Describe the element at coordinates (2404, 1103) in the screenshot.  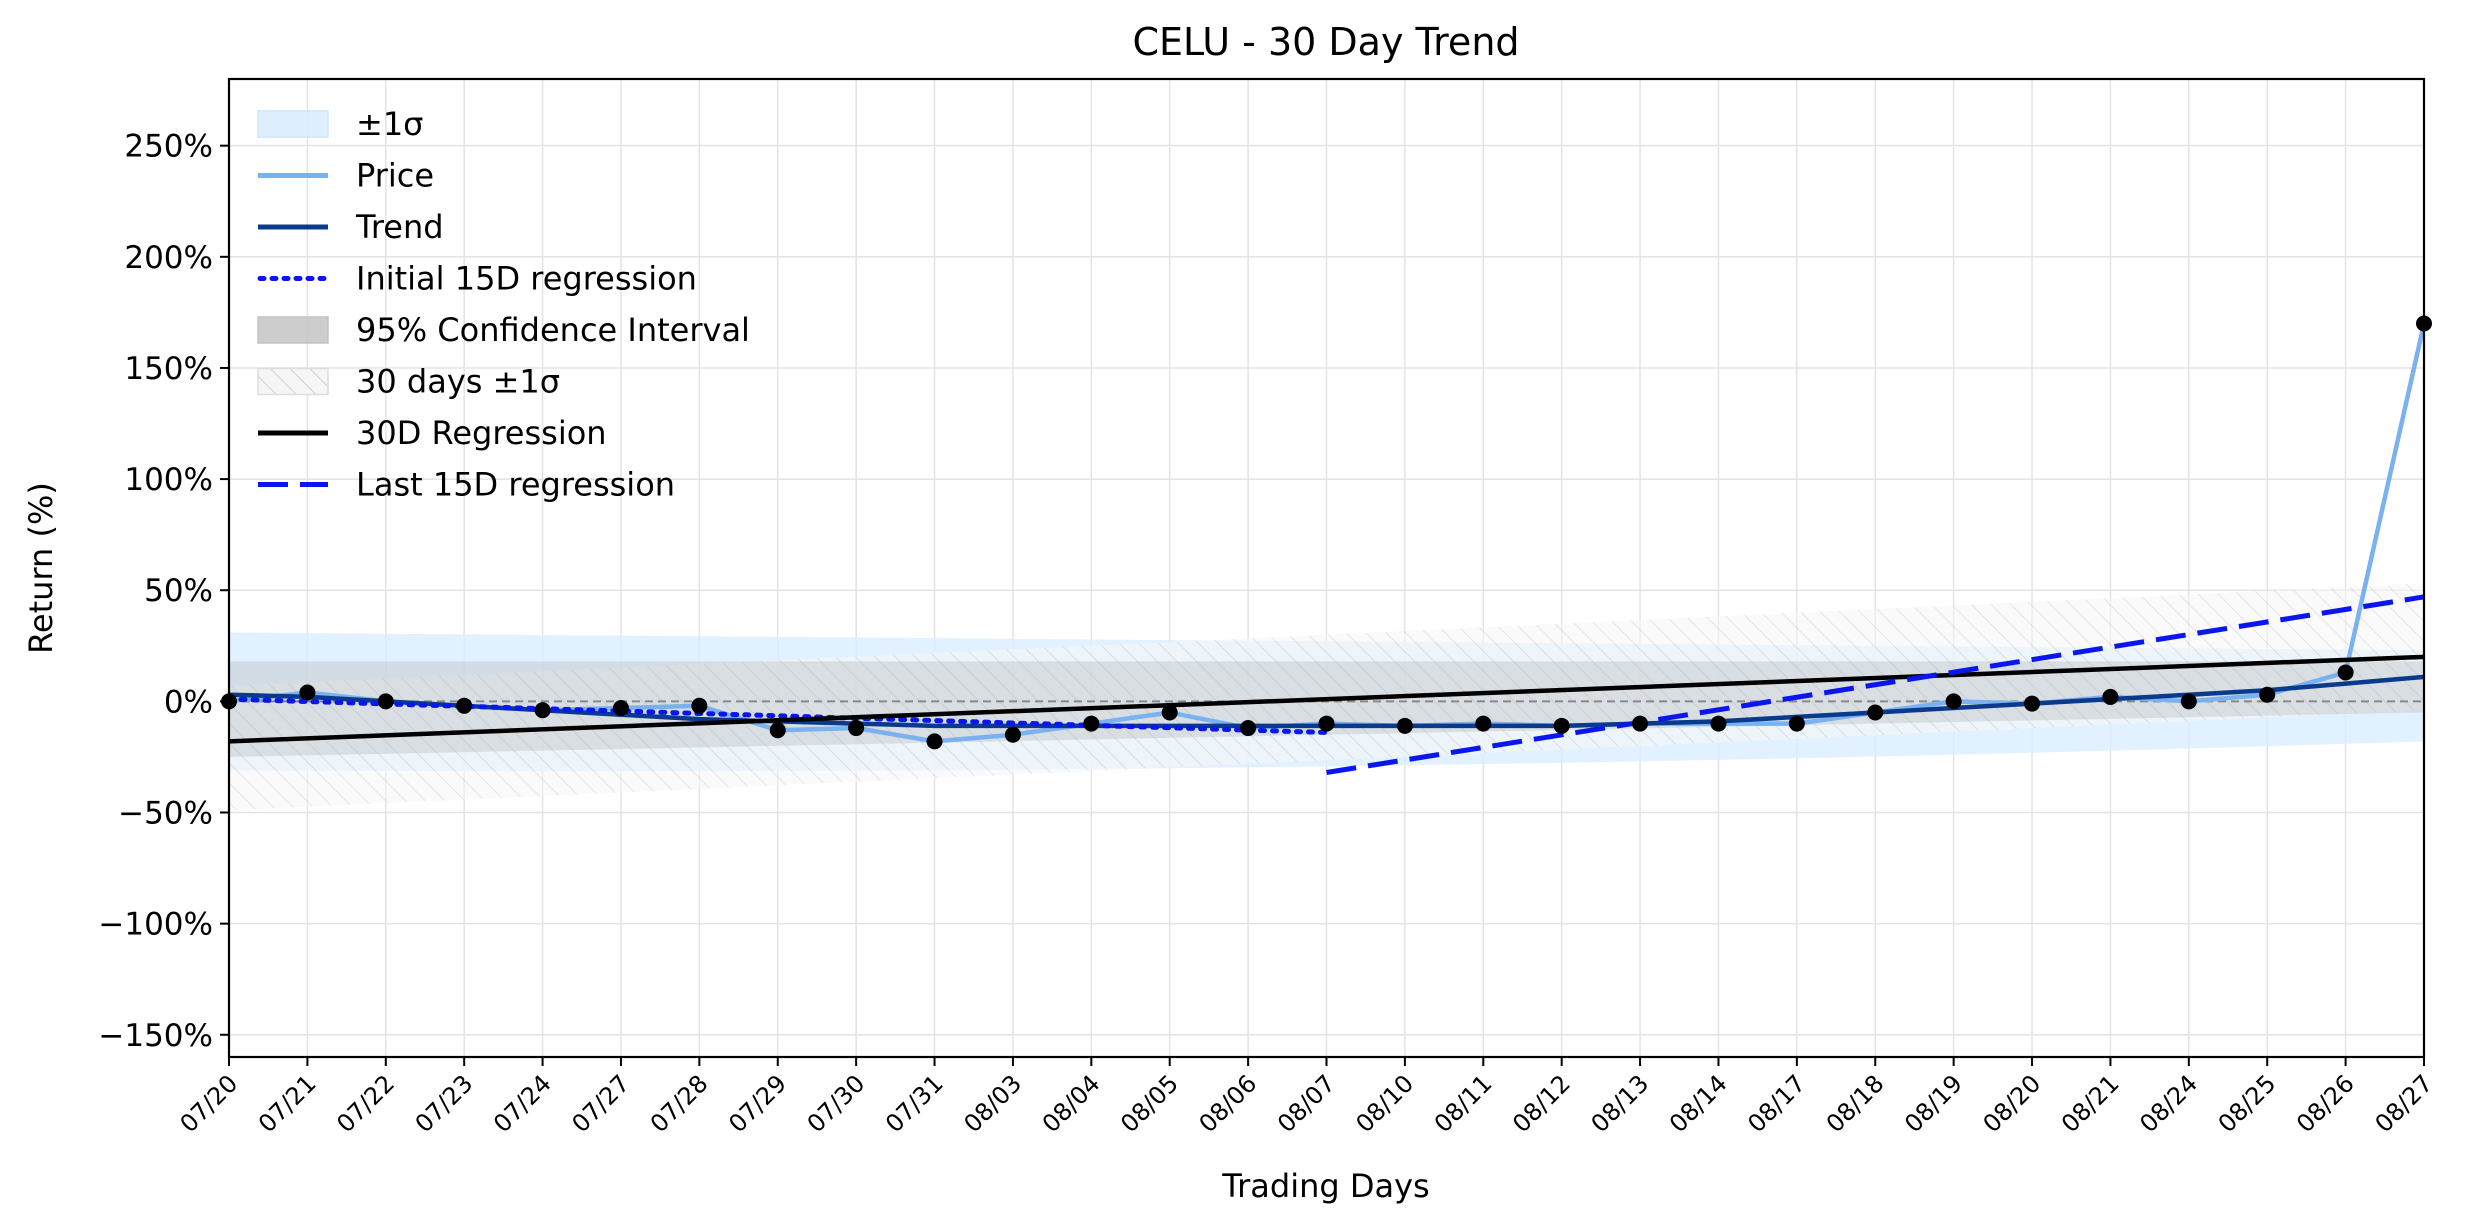
I see `x-tick-label: 08/27` at that location.